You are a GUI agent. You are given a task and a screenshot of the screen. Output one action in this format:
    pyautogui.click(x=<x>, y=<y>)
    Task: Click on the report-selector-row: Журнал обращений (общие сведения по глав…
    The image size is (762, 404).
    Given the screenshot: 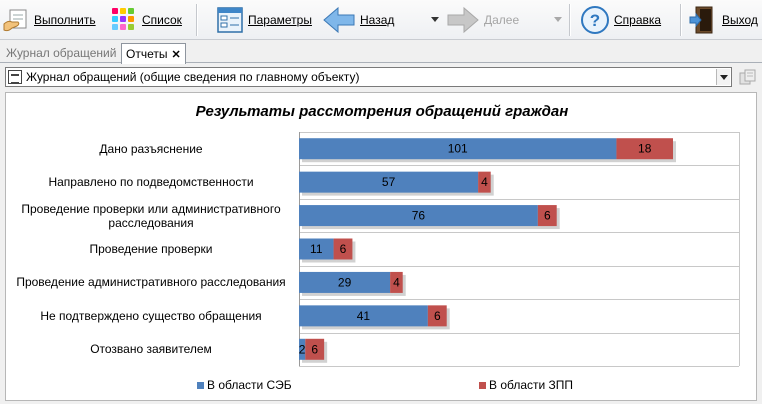 What is the action you would take?
    pyautogui.click(x=381, y=77)
    